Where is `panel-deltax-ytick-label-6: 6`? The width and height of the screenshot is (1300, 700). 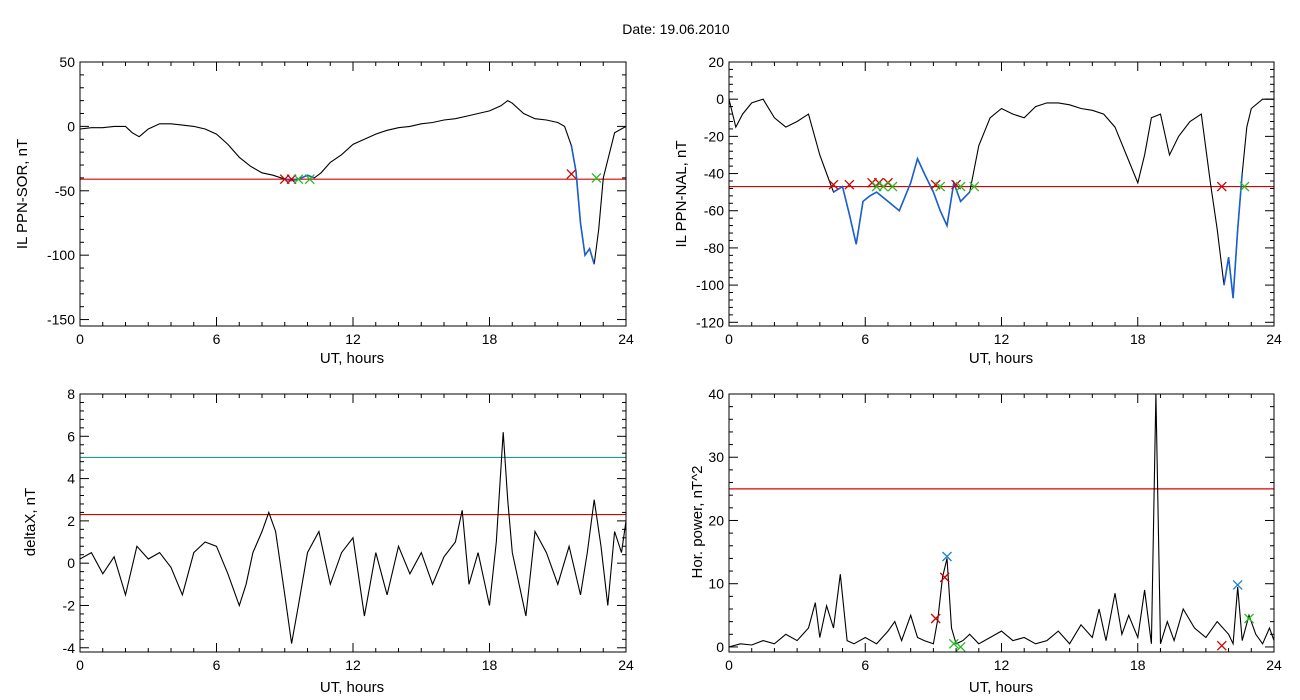 panel-deltax-ytick-label-6: 6 is located at coordinates (71, 436).